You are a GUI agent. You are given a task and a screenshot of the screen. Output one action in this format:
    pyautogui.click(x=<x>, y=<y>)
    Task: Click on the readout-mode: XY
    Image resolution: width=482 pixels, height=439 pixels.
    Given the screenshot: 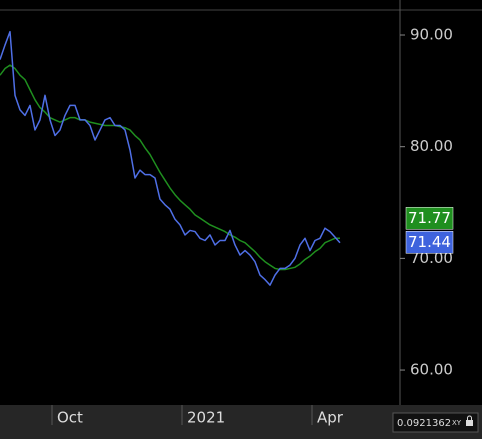 What is the action you would take?
    pyautogui.click(x=457, y=423)
    